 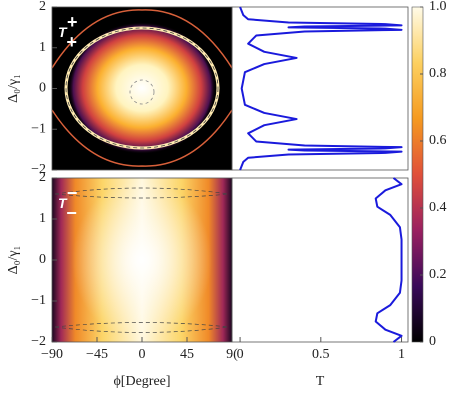 I want to click on colorbar-tick-label: 0, so click(x=432, y=341).